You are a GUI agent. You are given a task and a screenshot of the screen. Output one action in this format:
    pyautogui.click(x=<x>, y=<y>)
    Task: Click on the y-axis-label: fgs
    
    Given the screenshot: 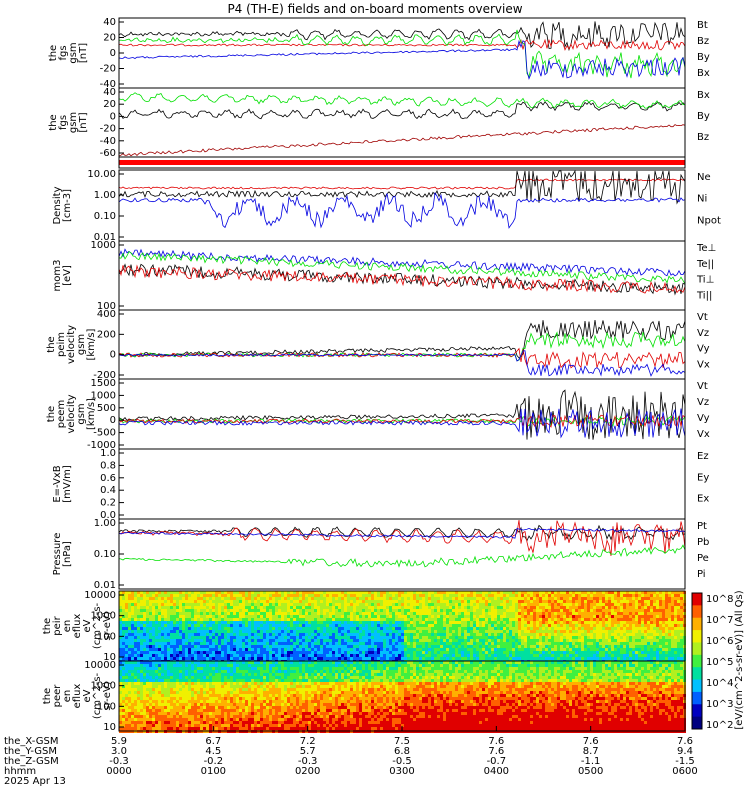 What is the action you would take?
    pyautogui.click(x=63, y=52)
    